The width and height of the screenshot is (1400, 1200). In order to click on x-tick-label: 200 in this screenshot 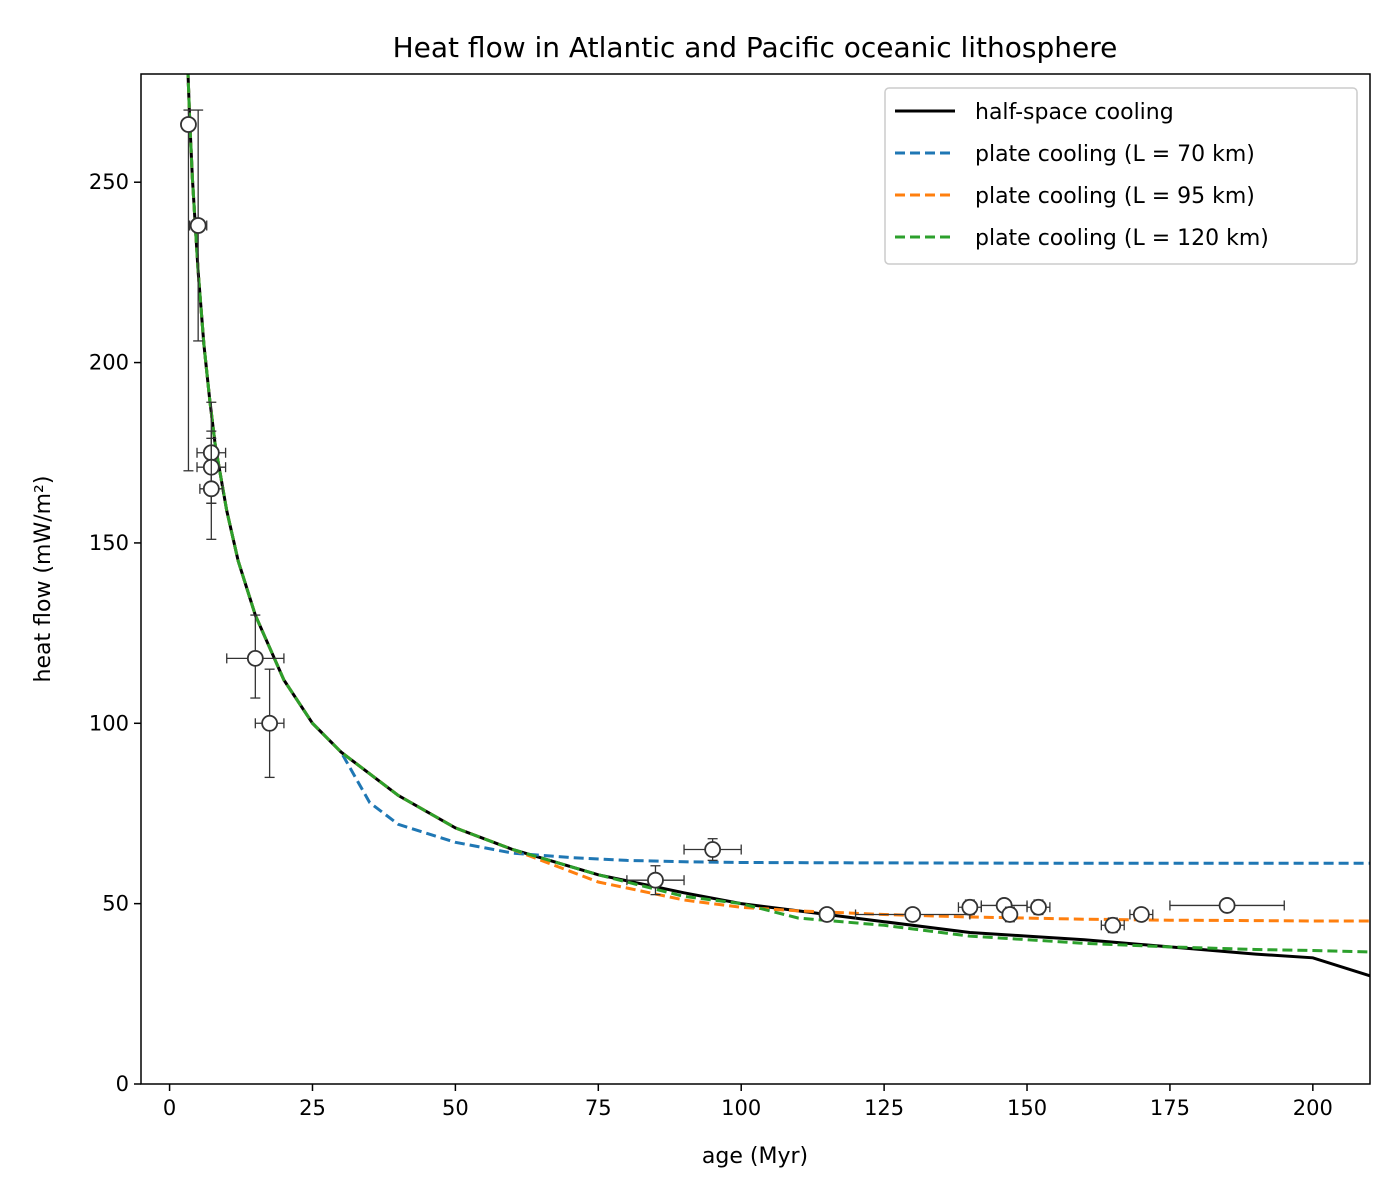, I will do `click(1313, 1108)`.